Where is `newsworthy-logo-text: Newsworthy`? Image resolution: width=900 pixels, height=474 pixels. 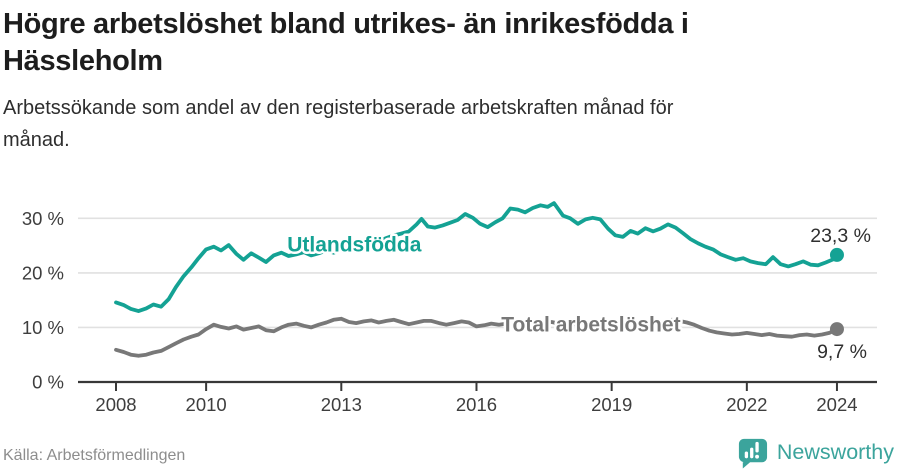 newsworthy-logo-text: Newsworthy is located at coordinates (835, 452).